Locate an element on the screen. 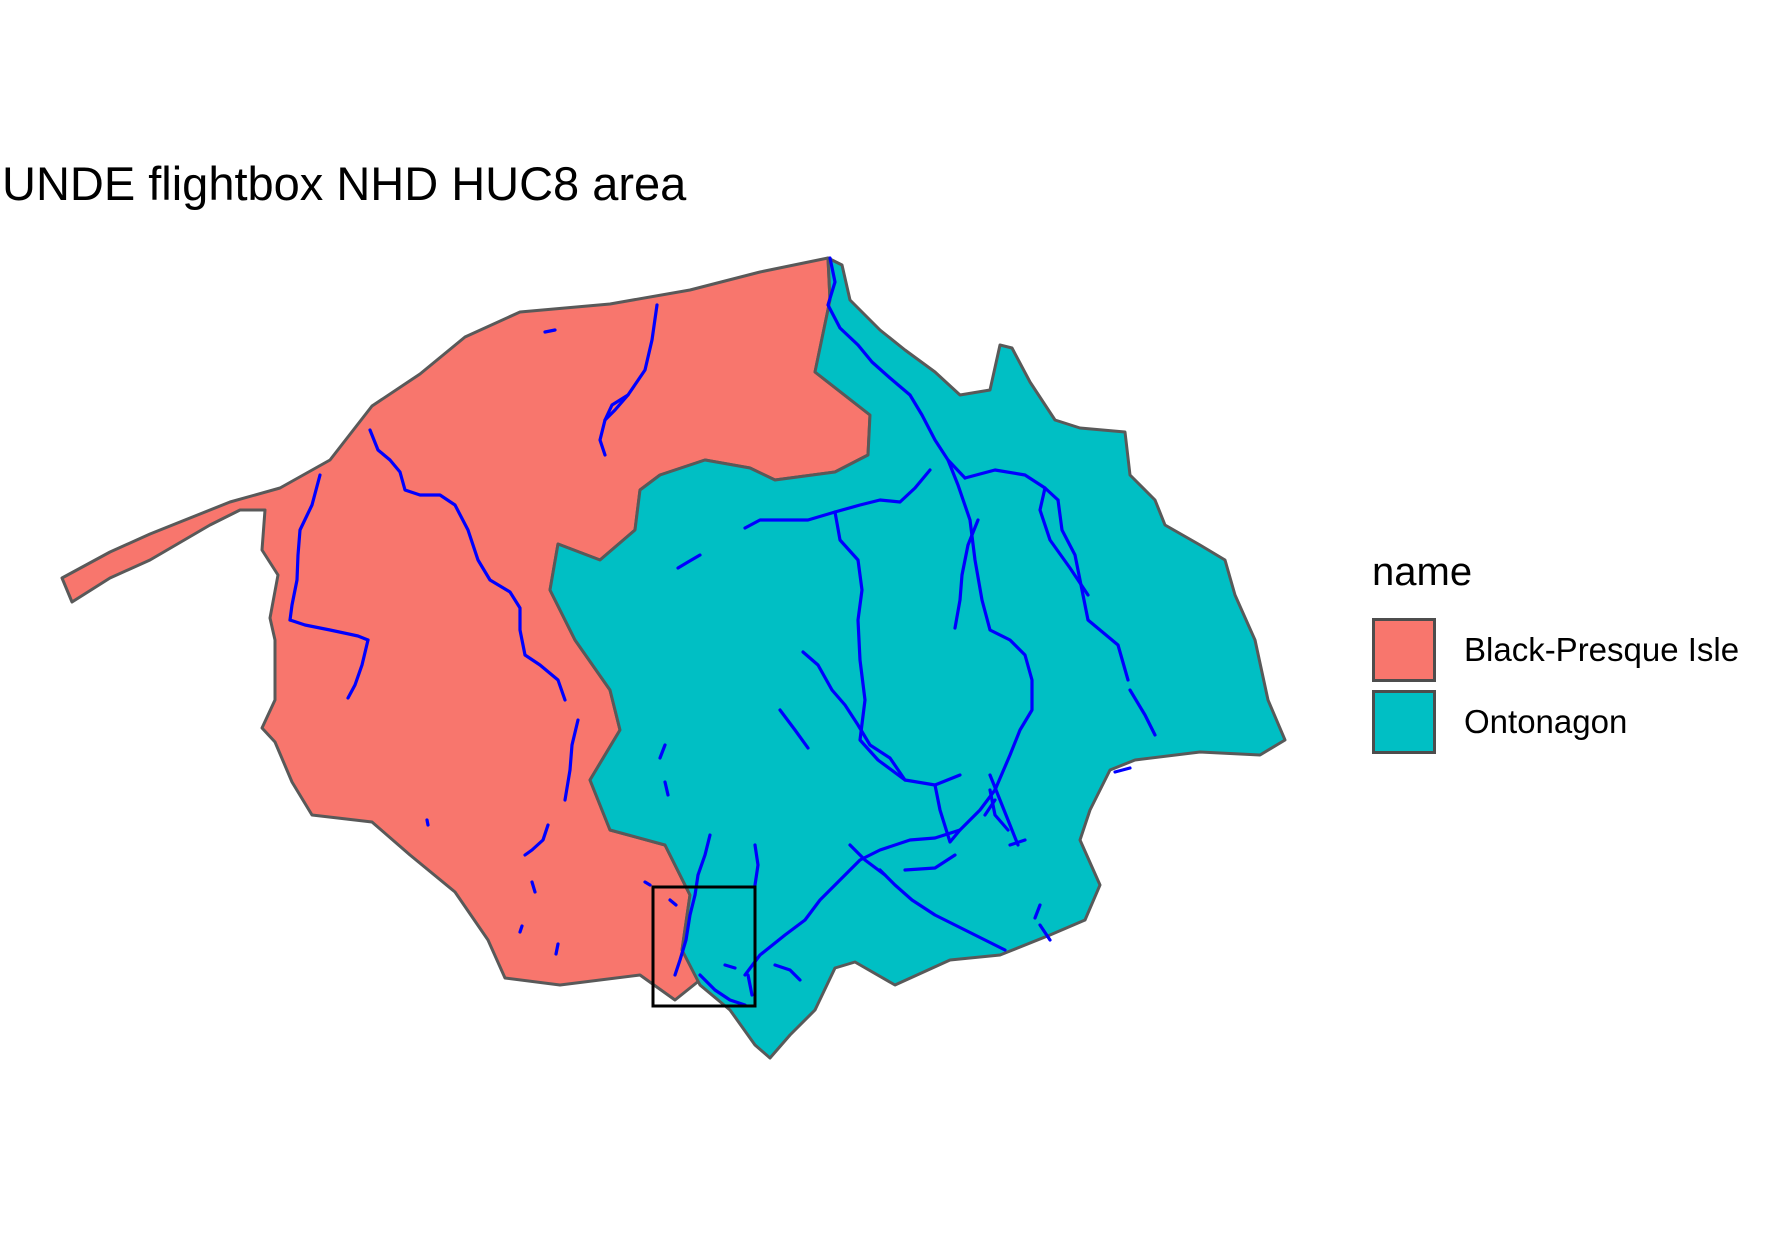 The width and height of the screenshot is (1771, 1243). legend-item-black-presque-isle: Black-Presque Isle is located at coordinates (1555, 650).